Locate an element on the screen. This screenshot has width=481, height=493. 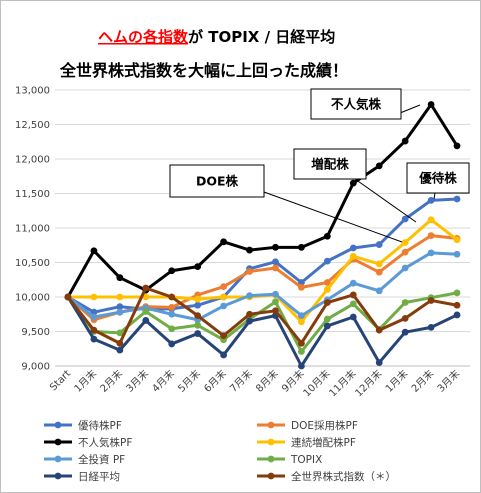
legend-label: 全投資 PF is located at coordinates (101, 459).